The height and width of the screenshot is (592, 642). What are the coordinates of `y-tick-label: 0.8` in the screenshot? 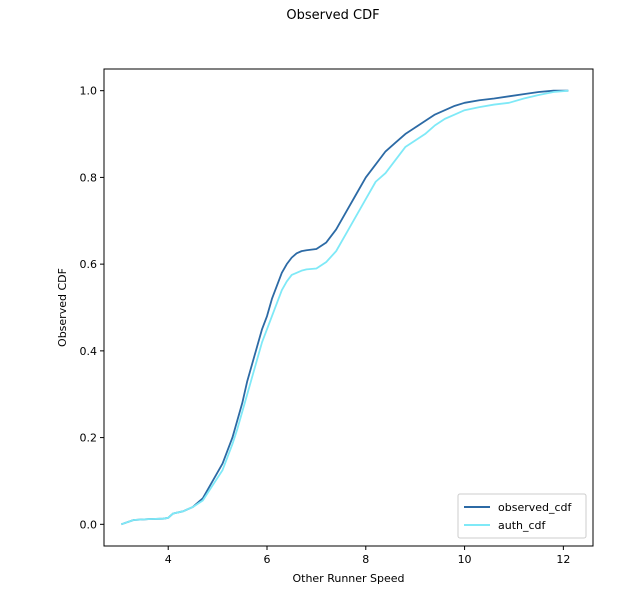 It's located at (89, 177).